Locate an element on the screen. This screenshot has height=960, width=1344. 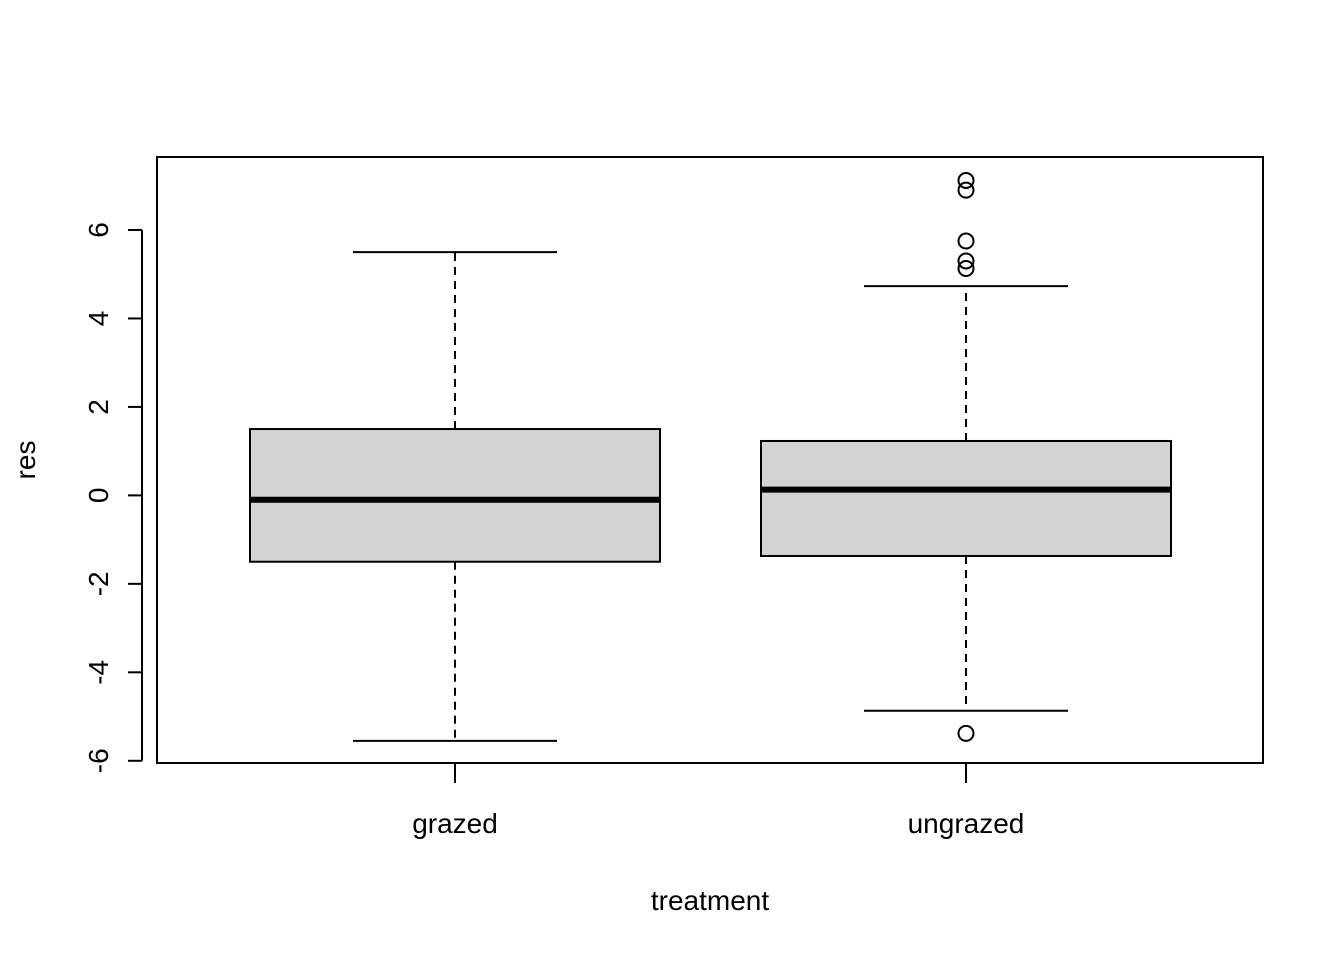
y-axis: -6 -4 -2 0 2 4 6 is located at coordinates (113, 497).